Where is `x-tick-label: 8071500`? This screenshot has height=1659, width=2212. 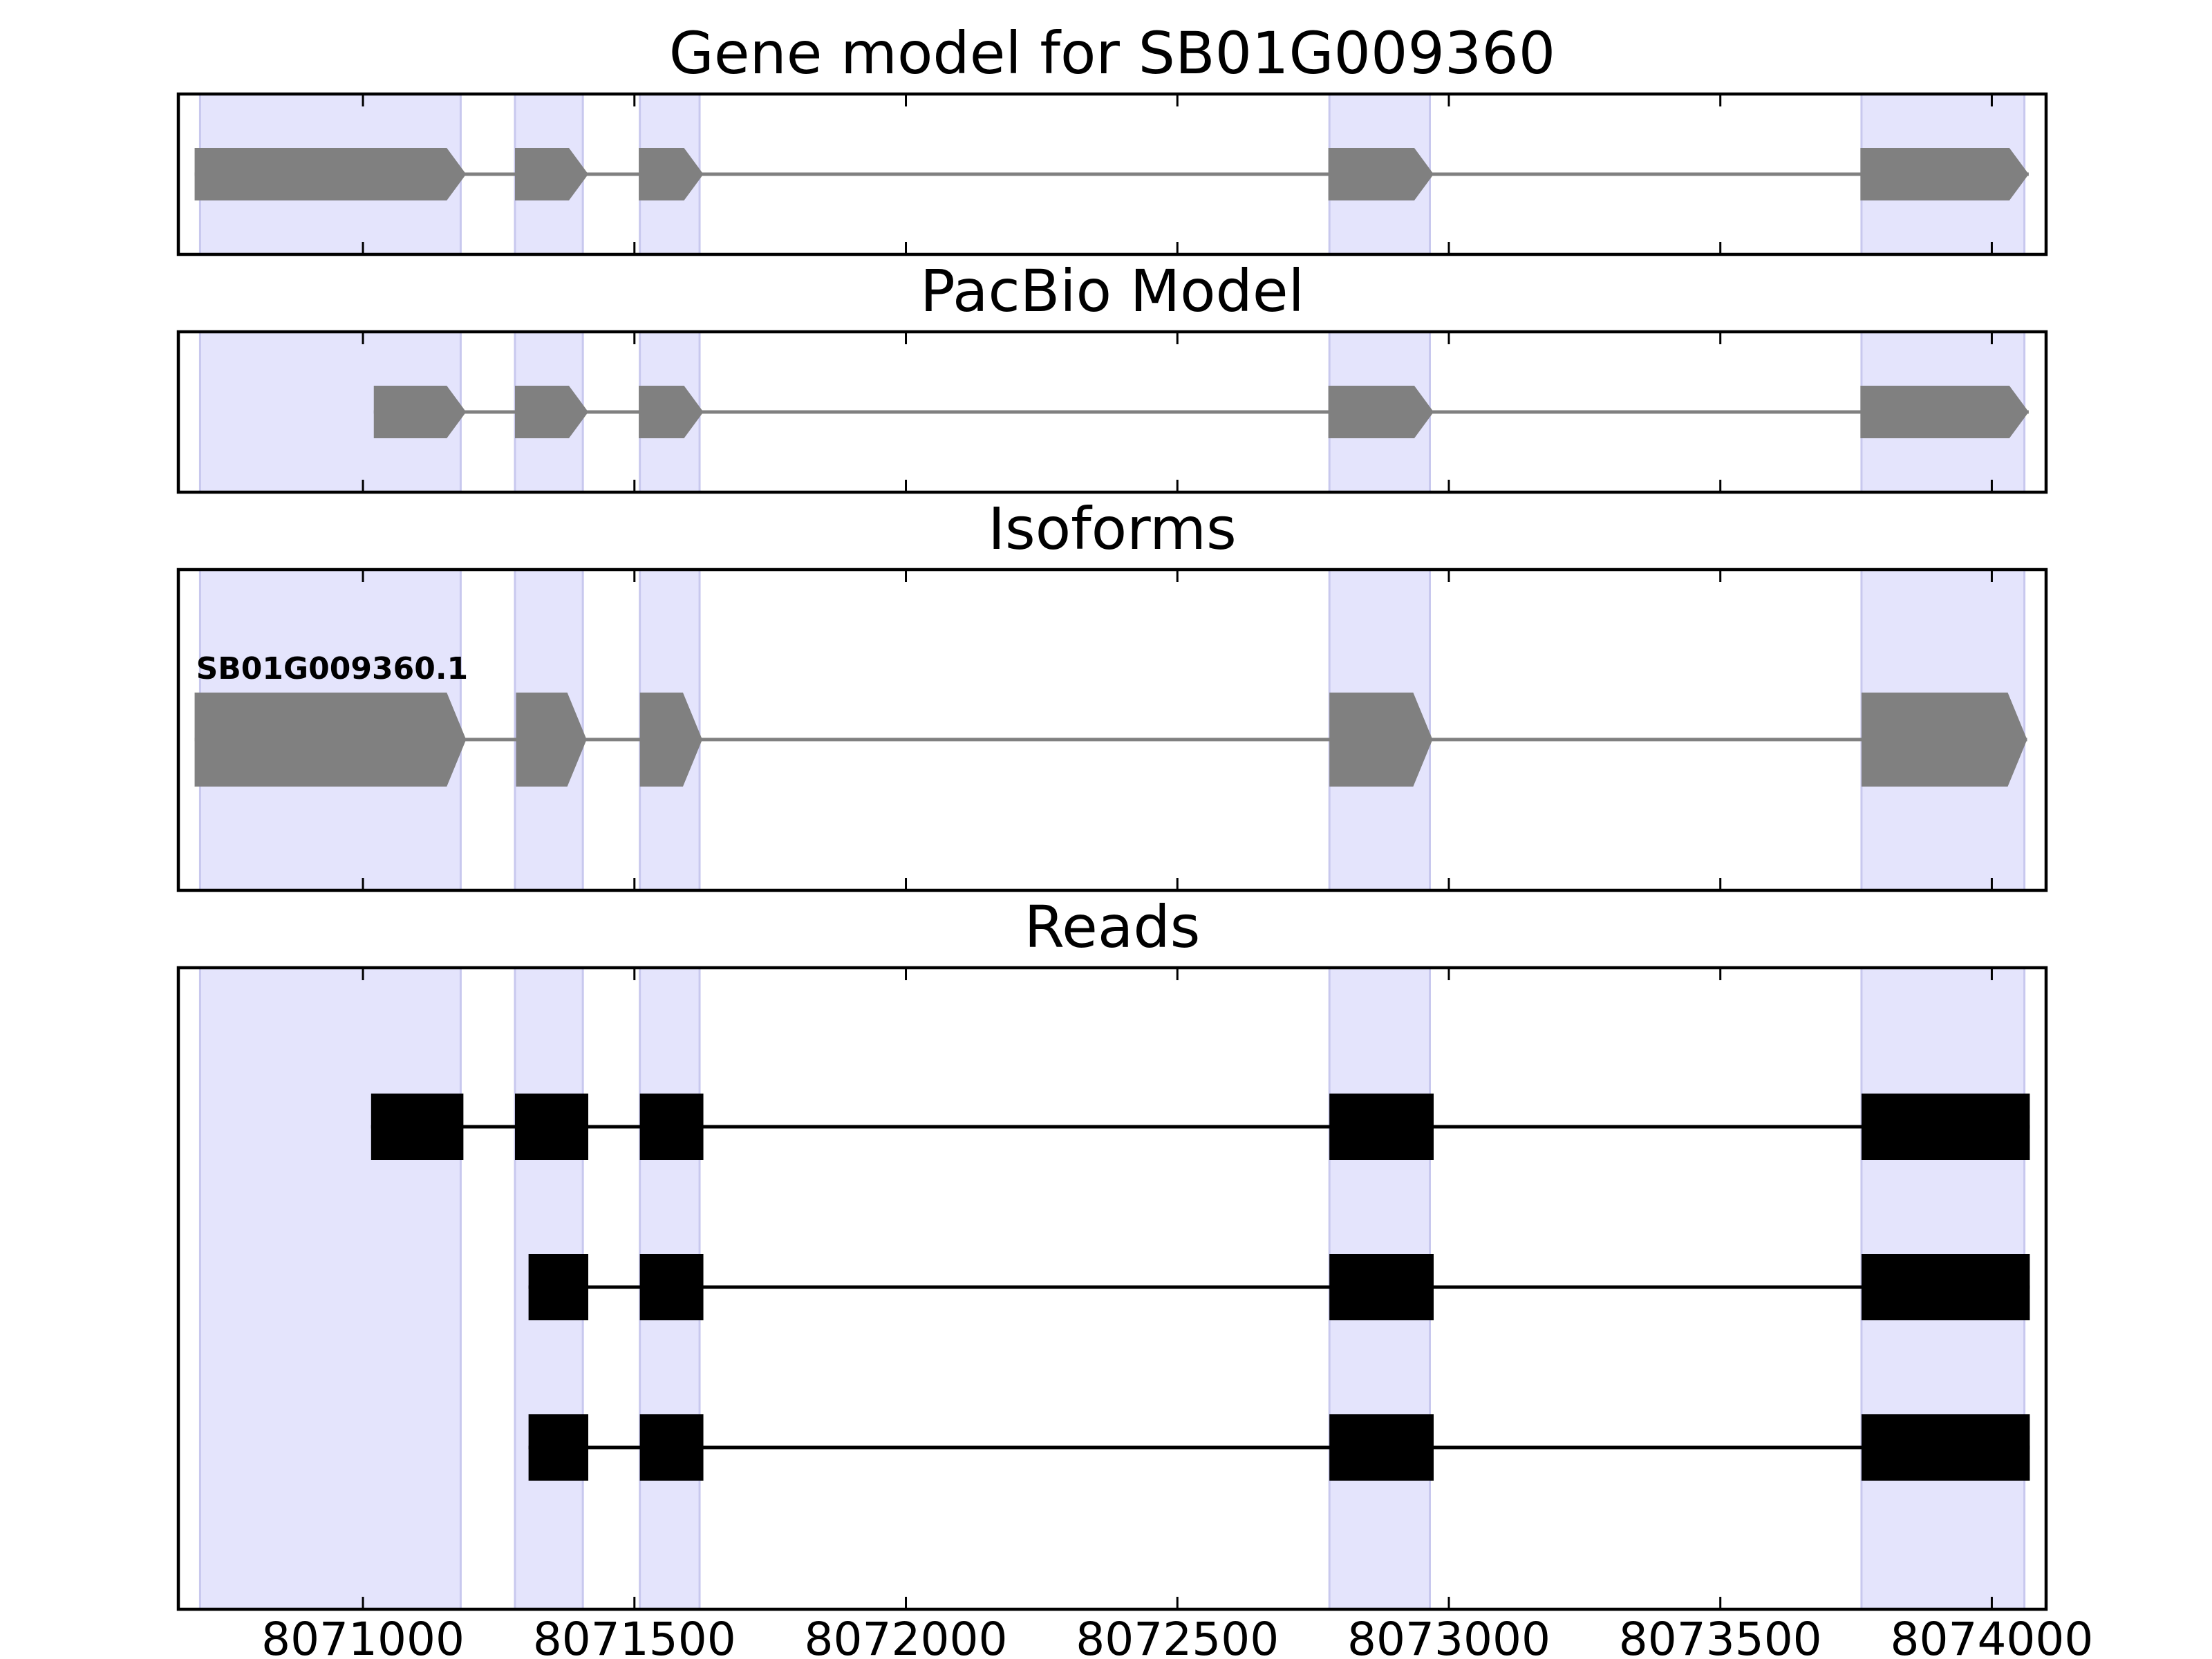
x-tick-label: 8071500 is located at coordinates (634, 1636).